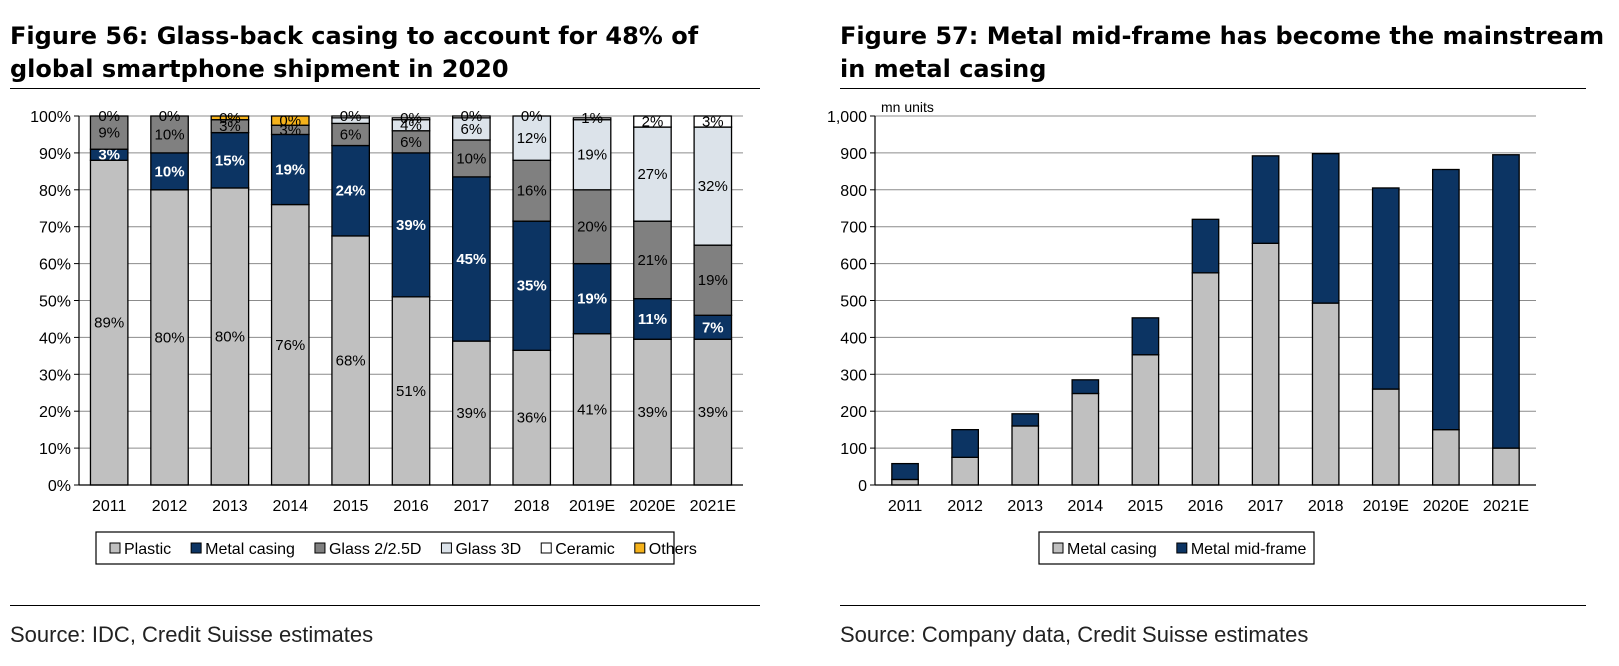  I want to click on data-label-metal-casing: 19%, so click(290, 170).